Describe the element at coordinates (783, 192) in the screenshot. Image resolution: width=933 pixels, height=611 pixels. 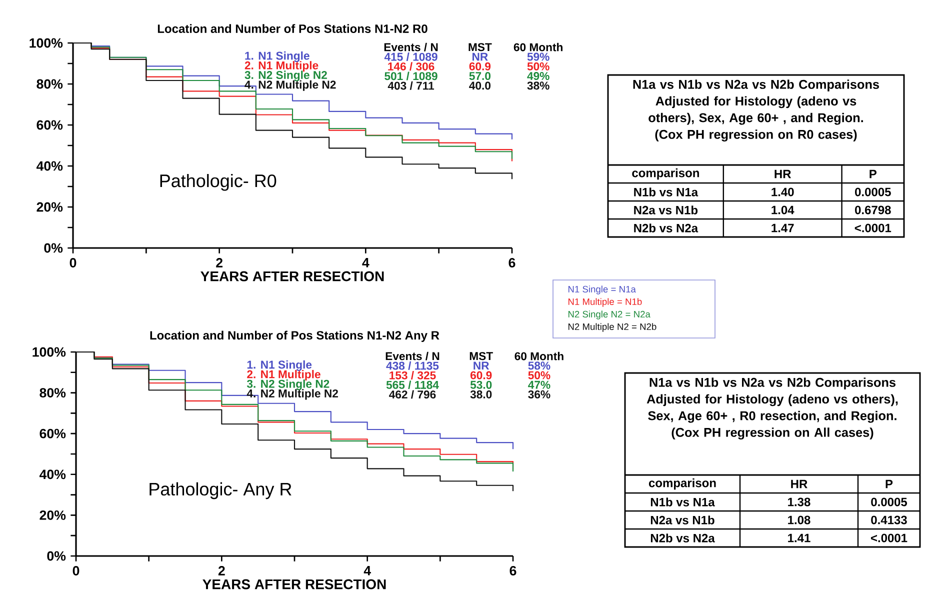
I see `text: 1.40` at that location.